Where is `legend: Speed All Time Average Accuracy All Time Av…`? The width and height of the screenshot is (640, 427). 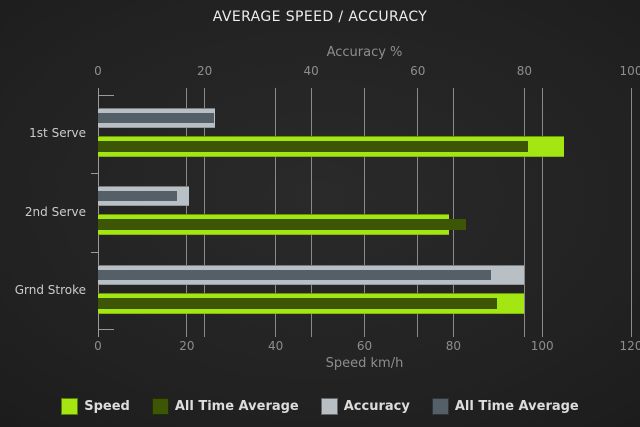
legend: Speed All Time Average Accuracy All Time Av… is located at coordinates (320, 406).